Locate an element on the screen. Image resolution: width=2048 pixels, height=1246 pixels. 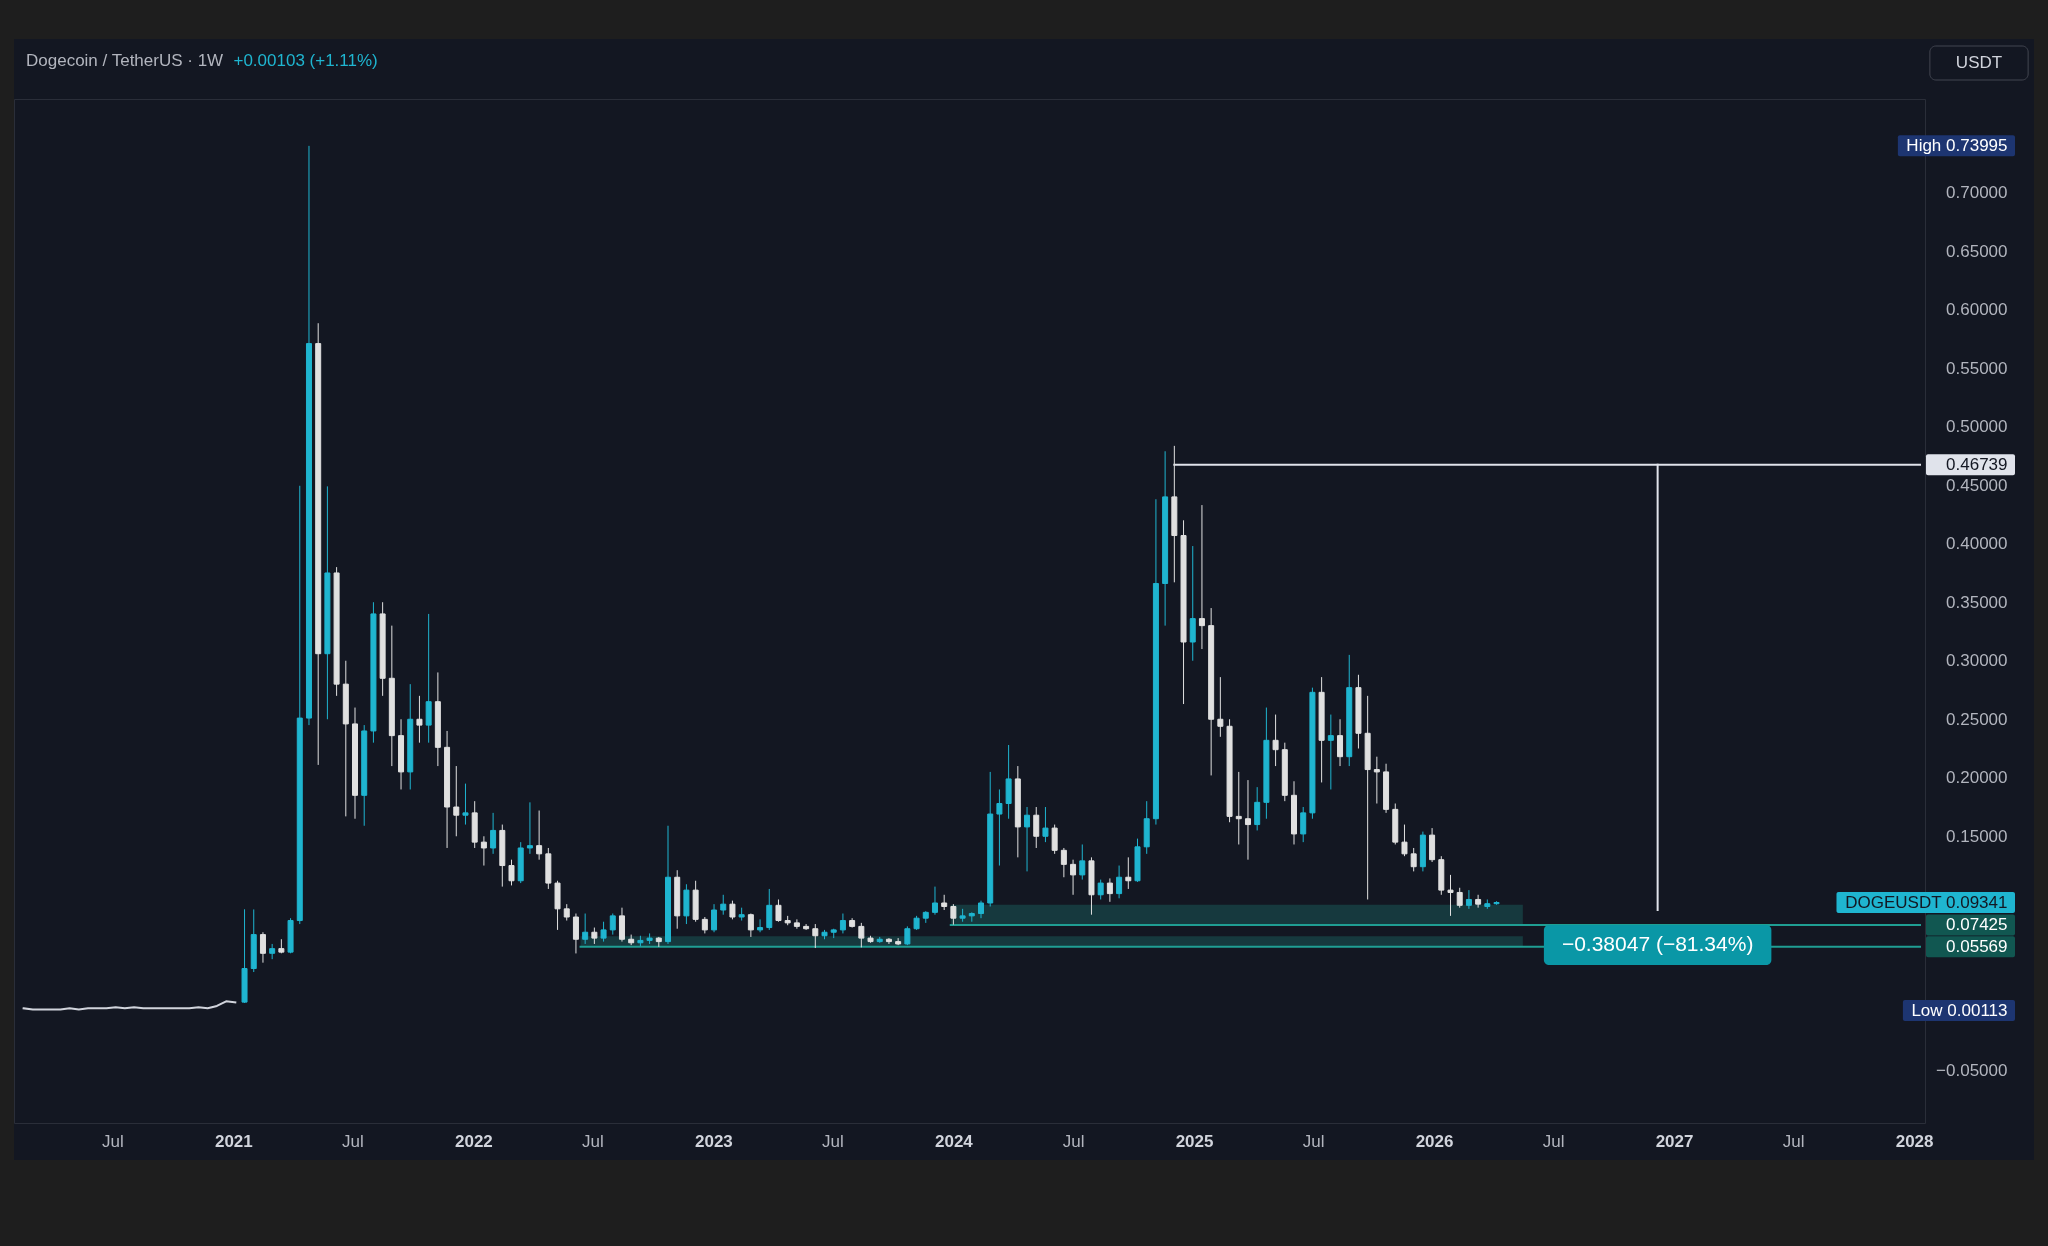
y-tick-label: 0.65000 is located at coordinates (1977, 251).